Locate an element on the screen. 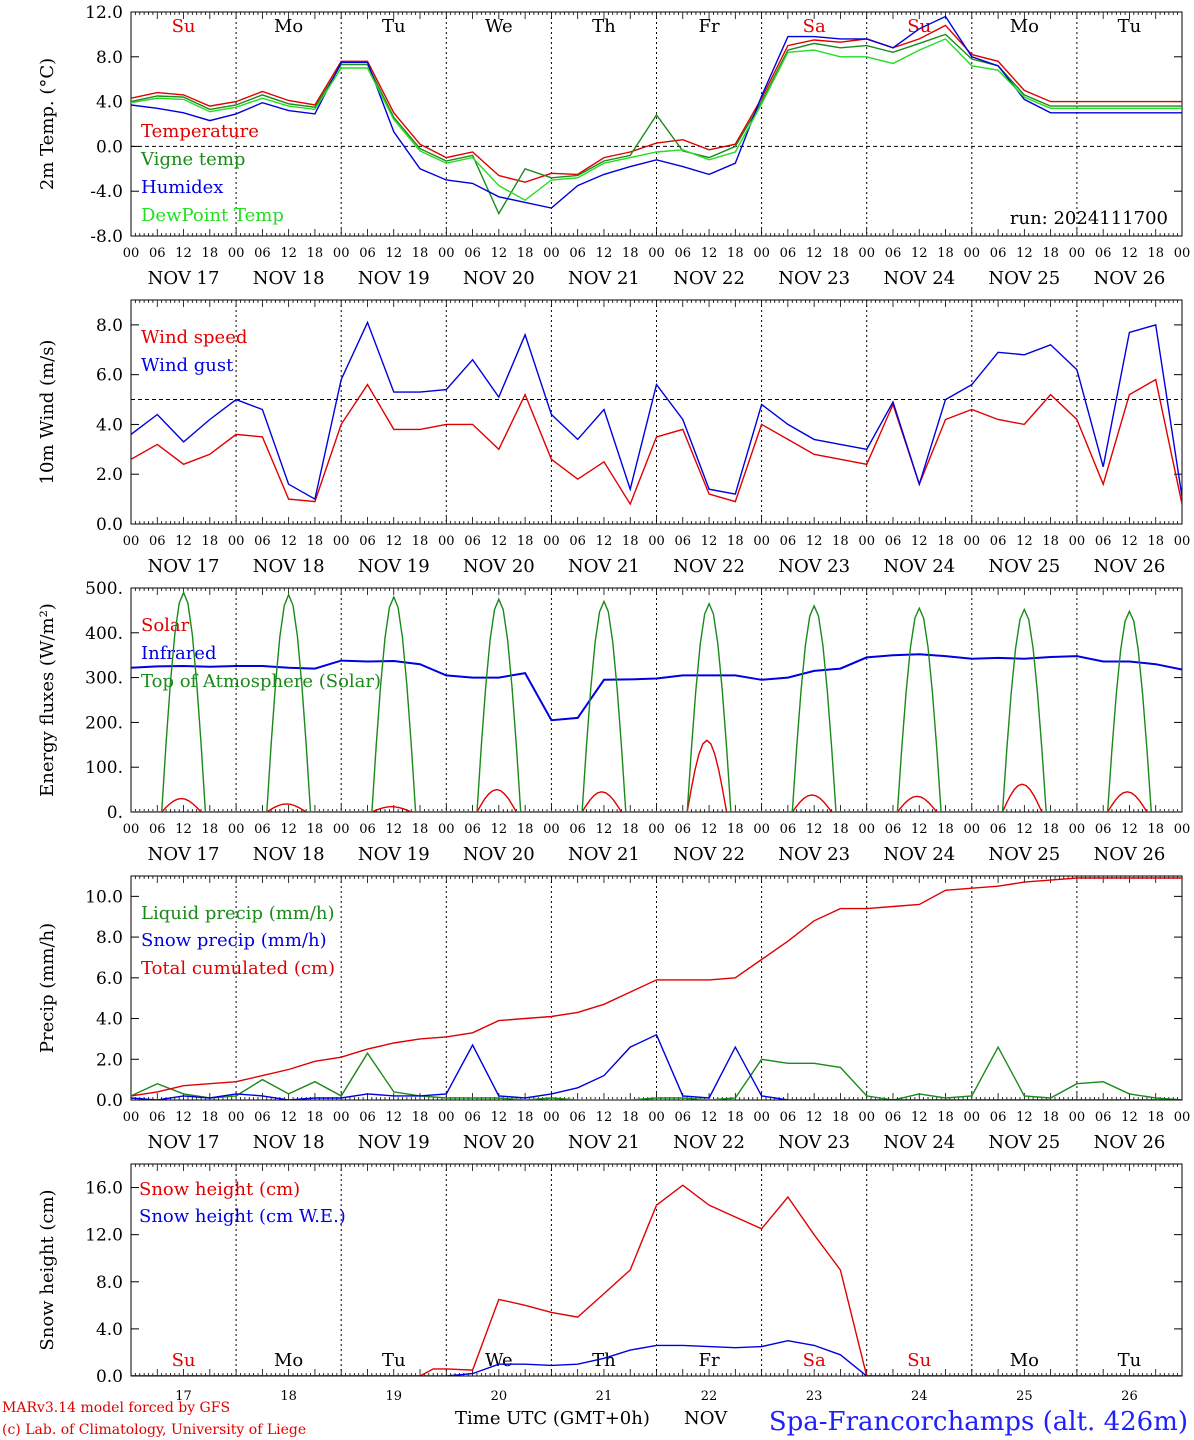  y-axis-label: 2m Temp. (°C) is located at coordinates (47, 124).